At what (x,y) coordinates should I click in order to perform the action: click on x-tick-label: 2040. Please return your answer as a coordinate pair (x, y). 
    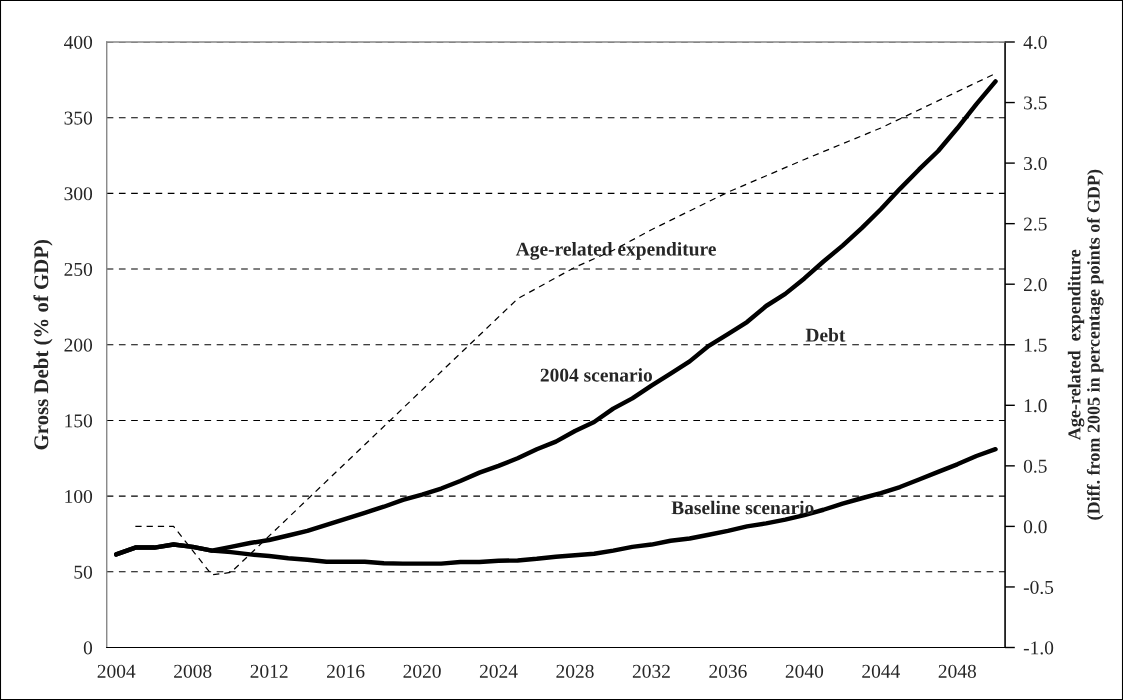
    Looking at the image, I should click on (804, 671).